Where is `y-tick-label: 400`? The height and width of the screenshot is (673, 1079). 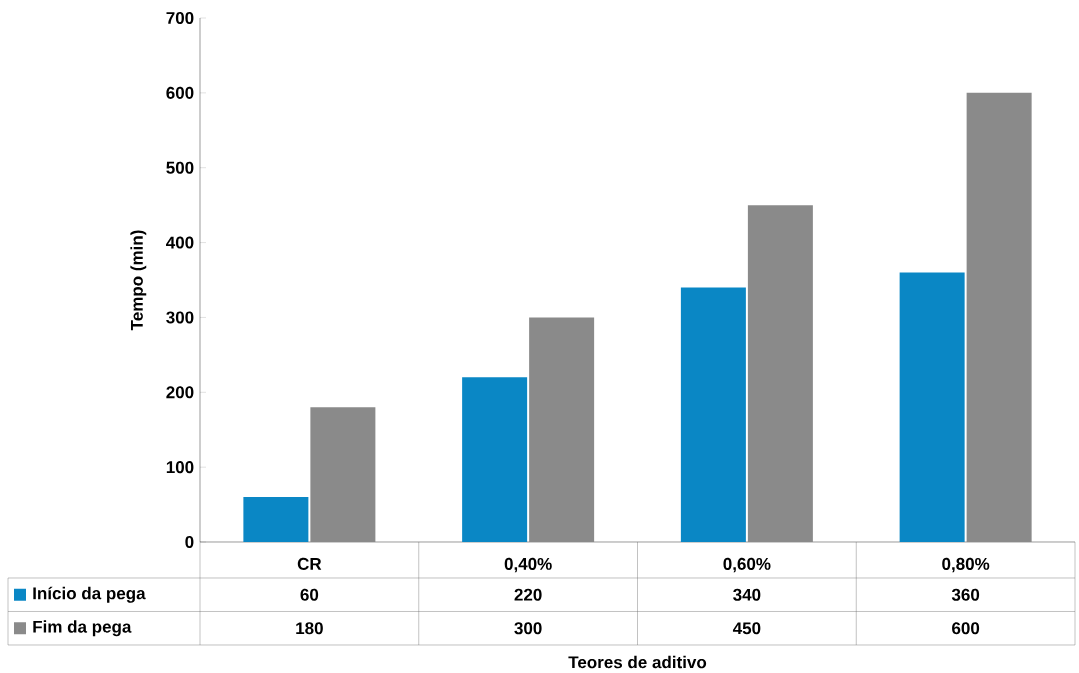 y-tick-label: 400 is located at coordinates (180, 242).